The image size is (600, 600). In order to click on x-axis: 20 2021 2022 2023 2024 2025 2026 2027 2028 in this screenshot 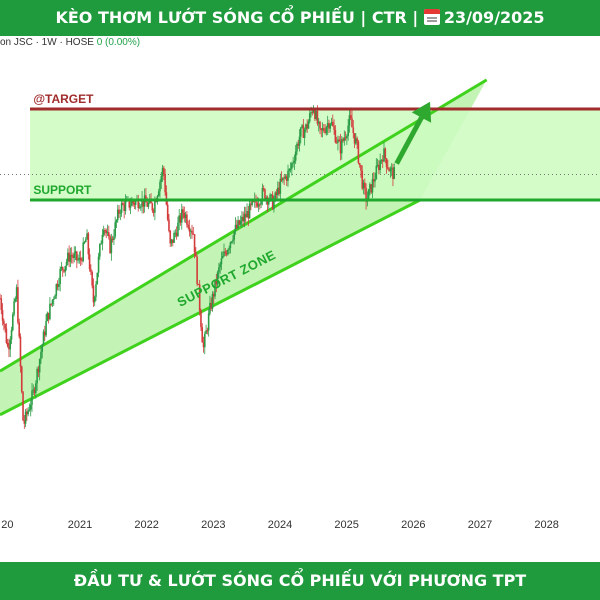, I will do `click(280, 525)`.